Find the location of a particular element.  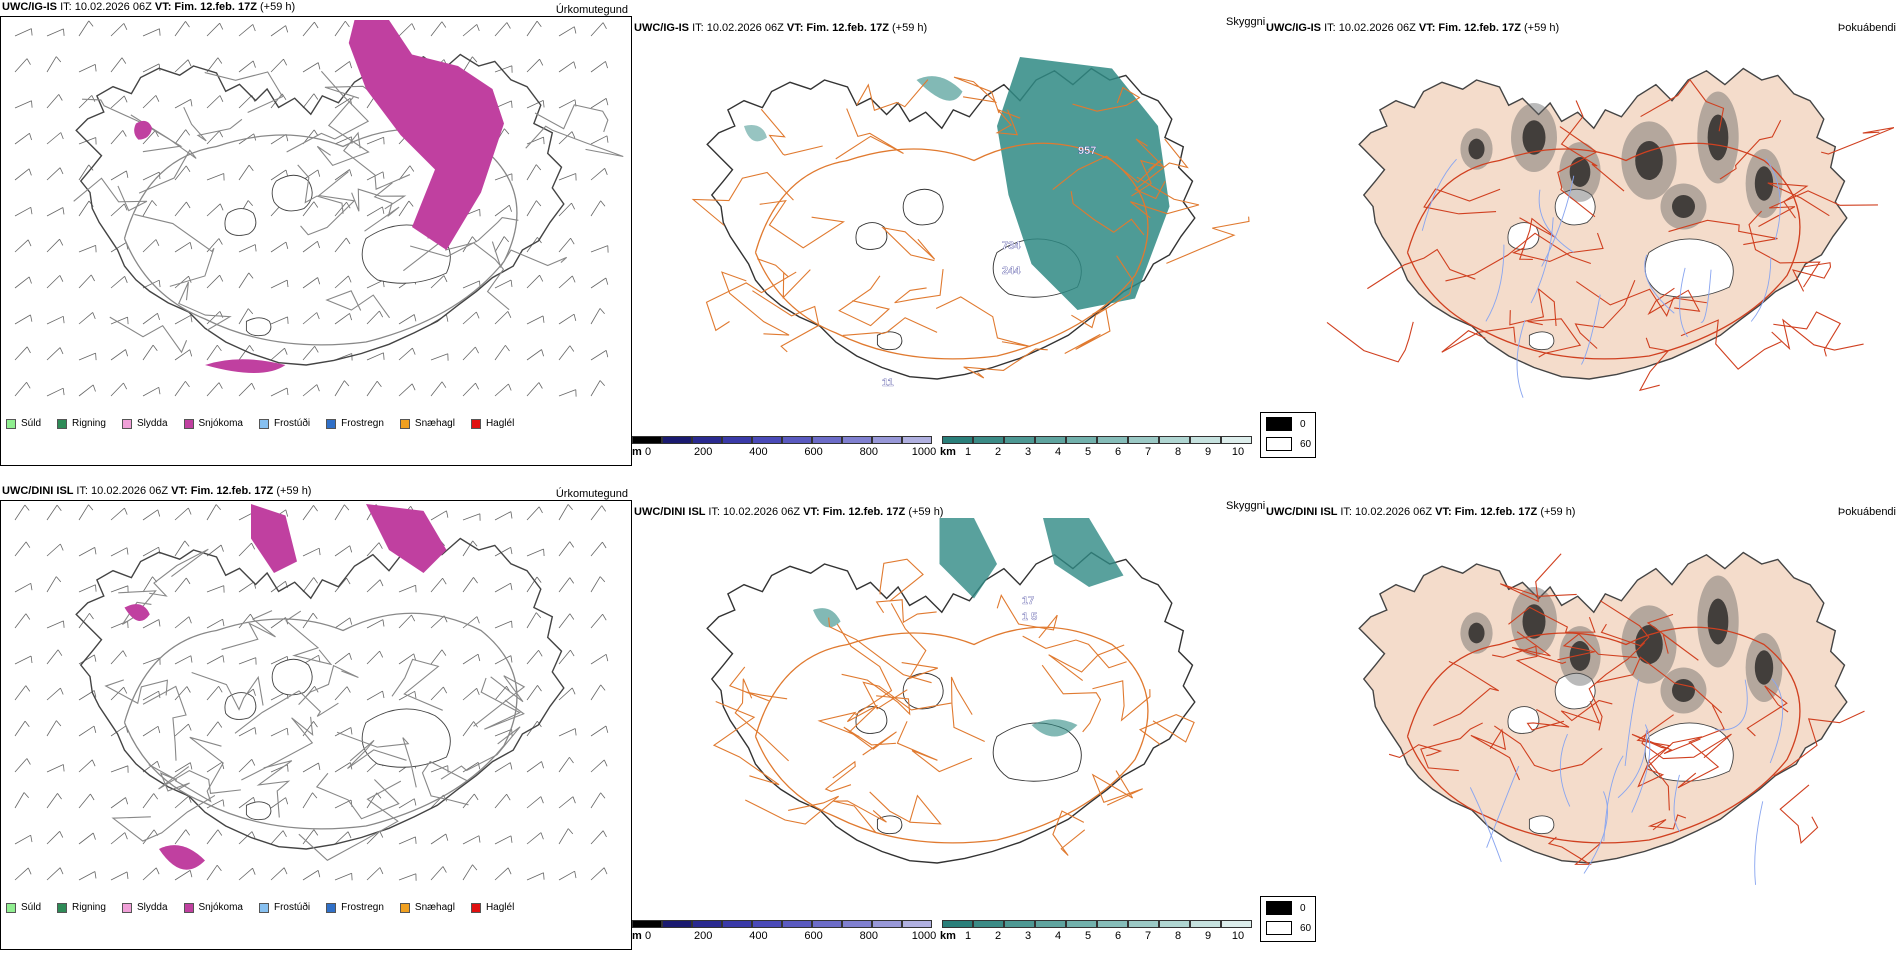

height-value-label: 957 is located at coordinates (1087, 151).